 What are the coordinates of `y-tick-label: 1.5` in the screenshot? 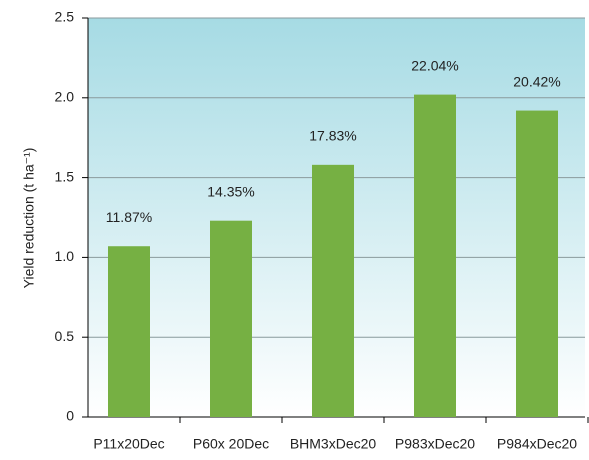 It's located at (65, 176).